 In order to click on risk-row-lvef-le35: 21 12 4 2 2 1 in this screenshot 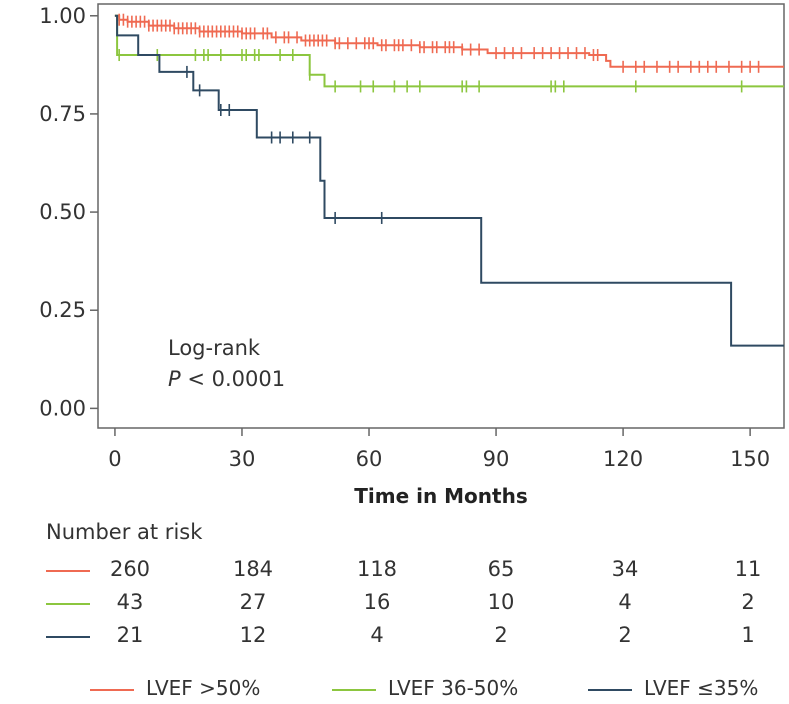, I will do `click(394, 638)`.